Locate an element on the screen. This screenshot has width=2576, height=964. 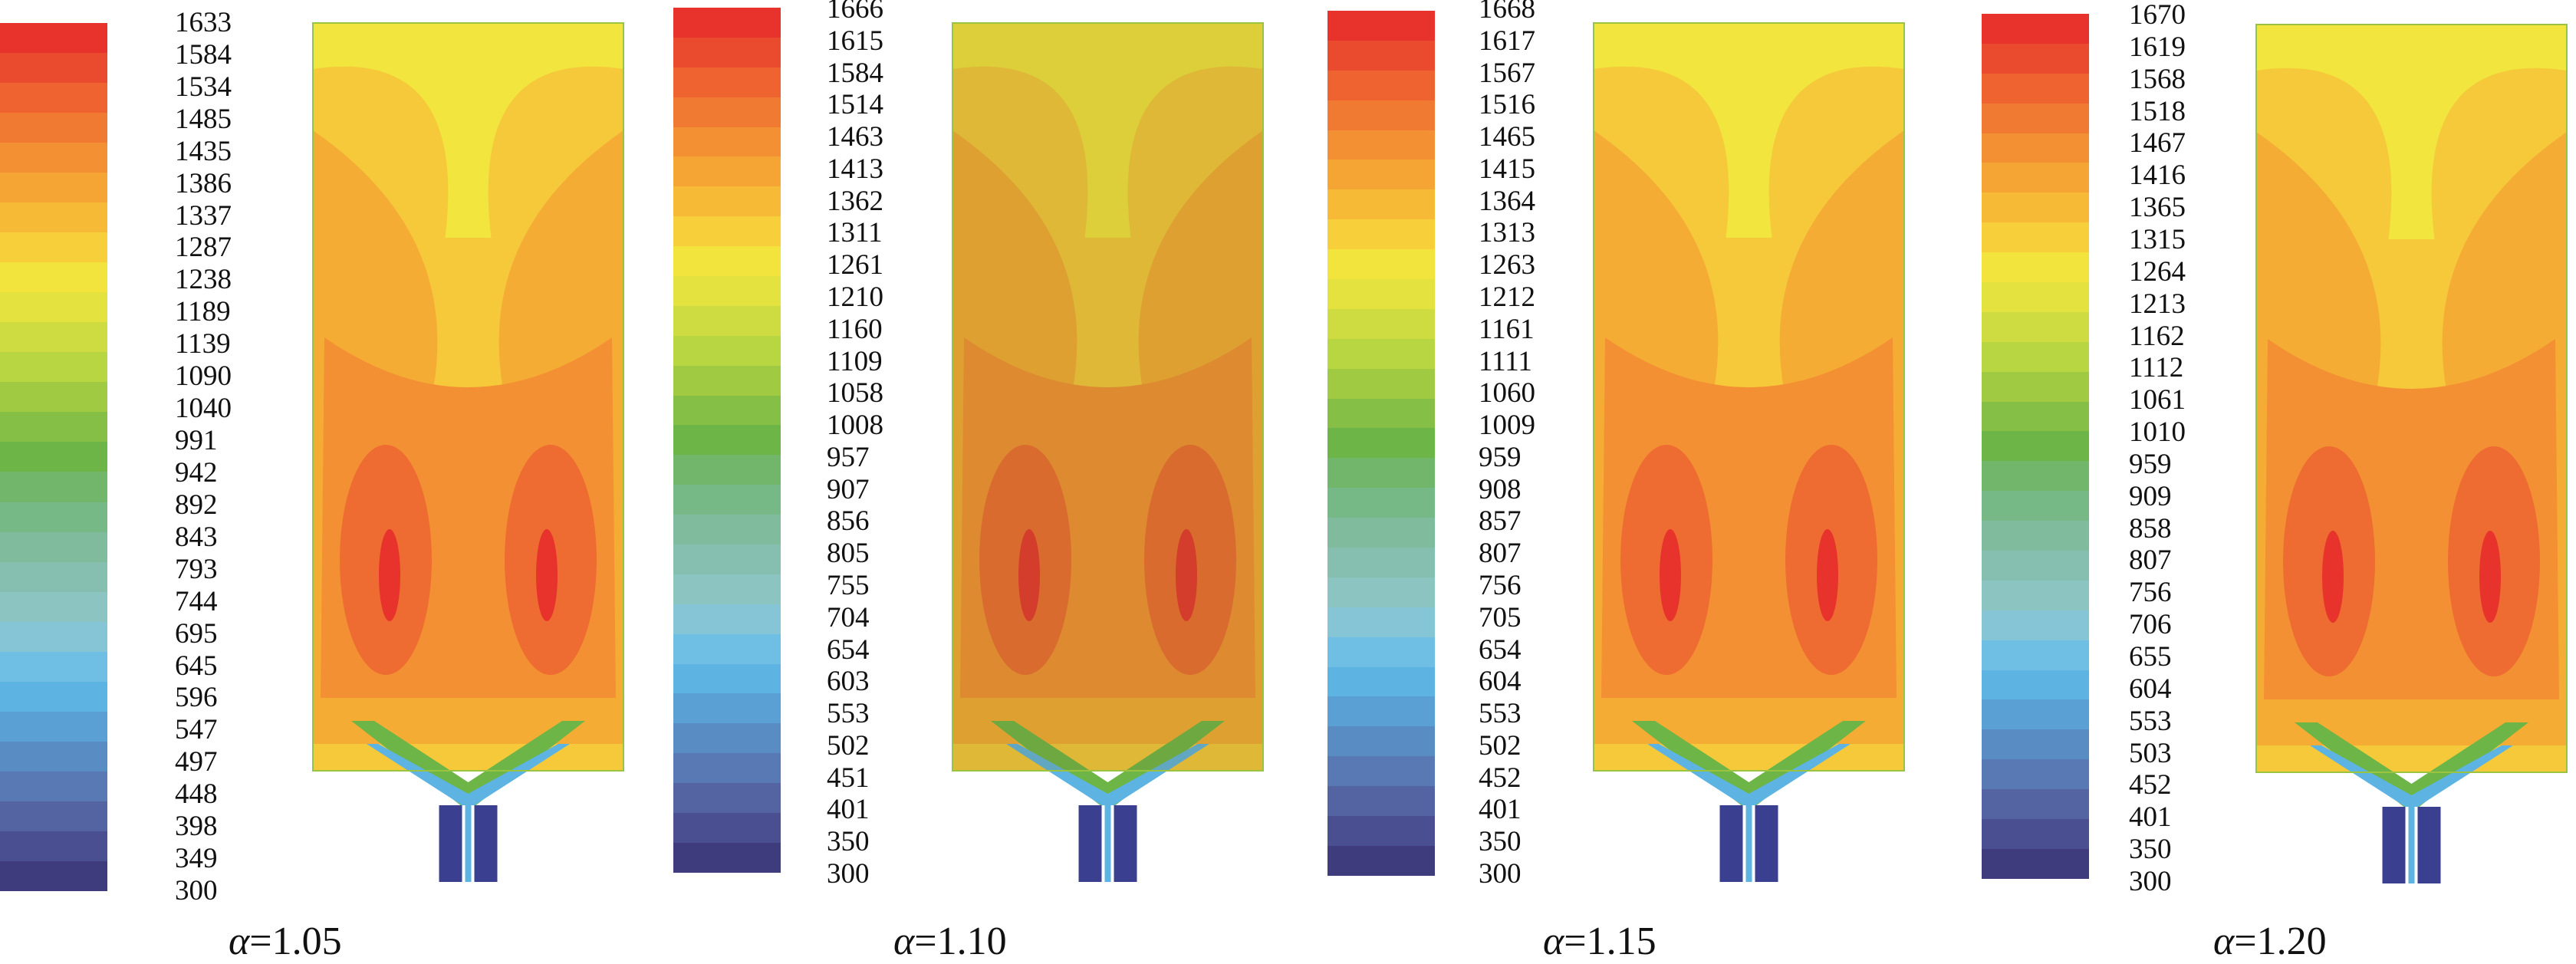
colorbar-tick-label: 1315 is located at coordinates (2157, 239).